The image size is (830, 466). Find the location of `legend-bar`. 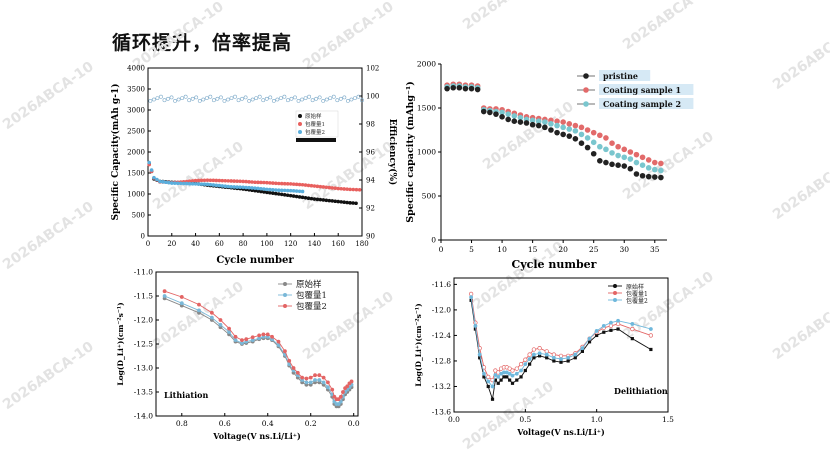

legend-bar is located at coordinates (316, 140).